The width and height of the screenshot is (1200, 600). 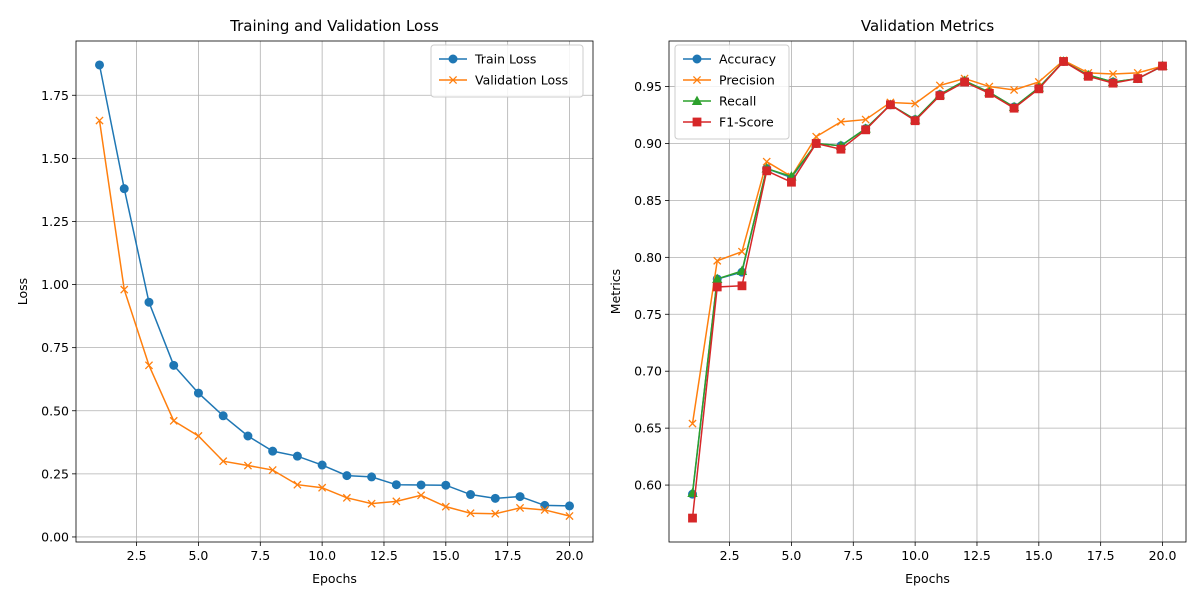 What do you see at coordinates (521, 80) in the screenshot?
I see `legend-label: Validation Loss` at bounding box center [521, 80].